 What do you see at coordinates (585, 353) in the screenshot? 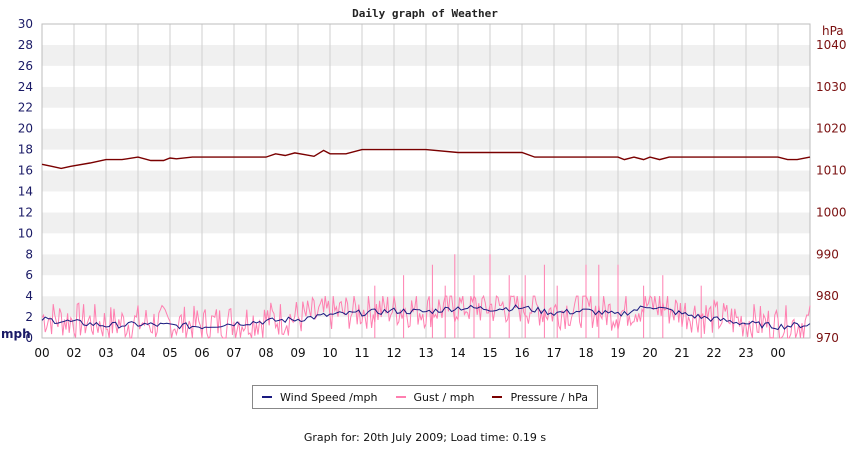
I see `x-tick-label: 18` at bounding box center [585, 353].